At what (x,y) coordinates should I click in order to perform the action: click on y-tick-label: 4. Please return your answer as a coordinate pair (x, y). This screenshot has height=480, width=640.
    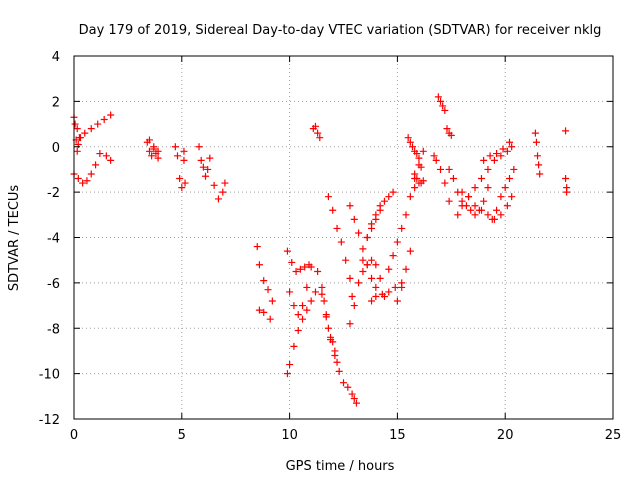
    Looking at the image, I should click on (56, 57).